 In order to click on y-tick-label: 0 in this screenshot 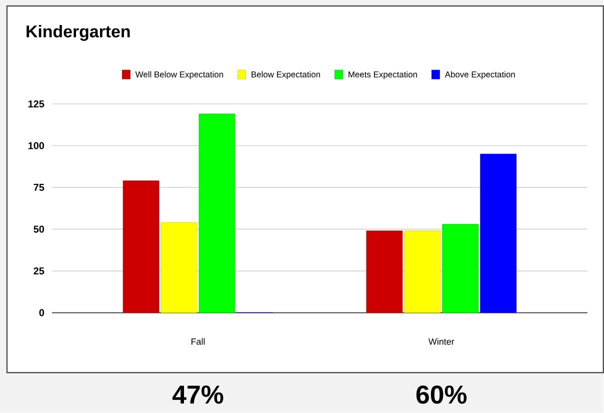, I will do `click(41, 312)`.